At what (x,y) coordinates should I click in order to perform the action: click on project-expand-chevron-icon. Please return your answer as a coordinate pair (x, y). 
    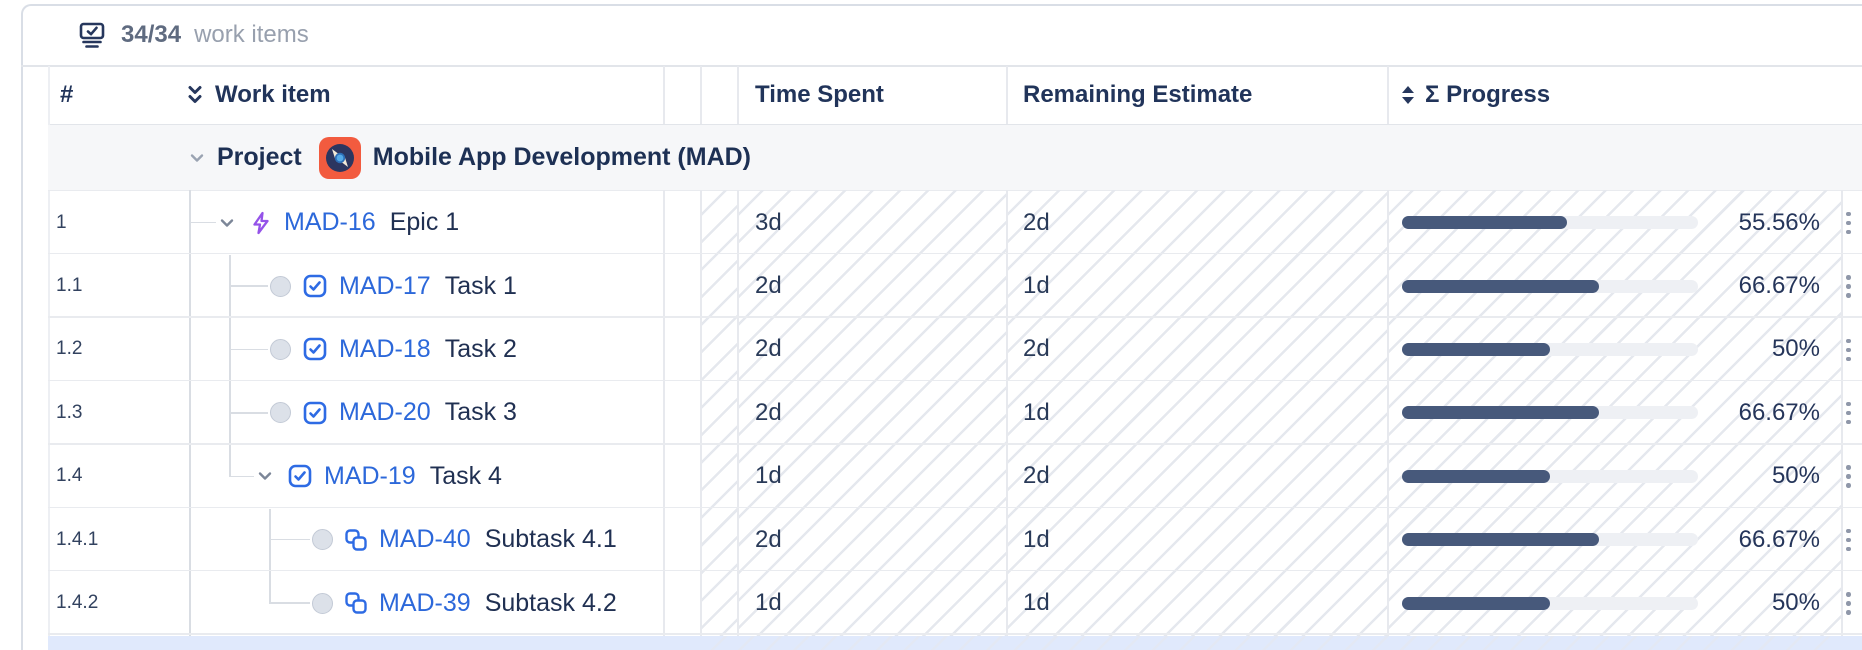
    Looking at the image, I should click on (197, 158).